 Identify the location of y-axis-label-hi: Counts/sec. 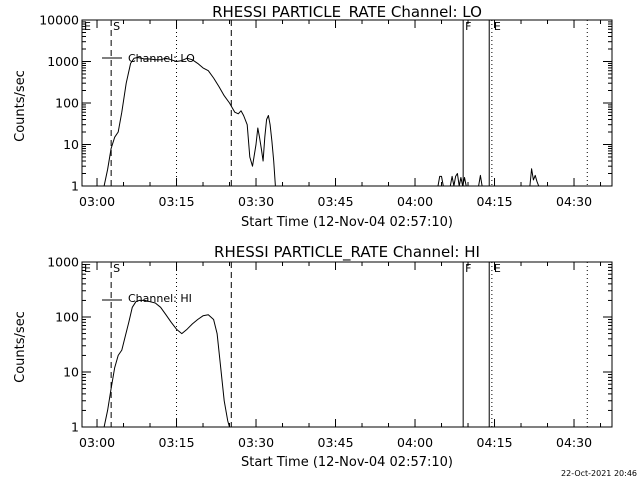
(20, 347).